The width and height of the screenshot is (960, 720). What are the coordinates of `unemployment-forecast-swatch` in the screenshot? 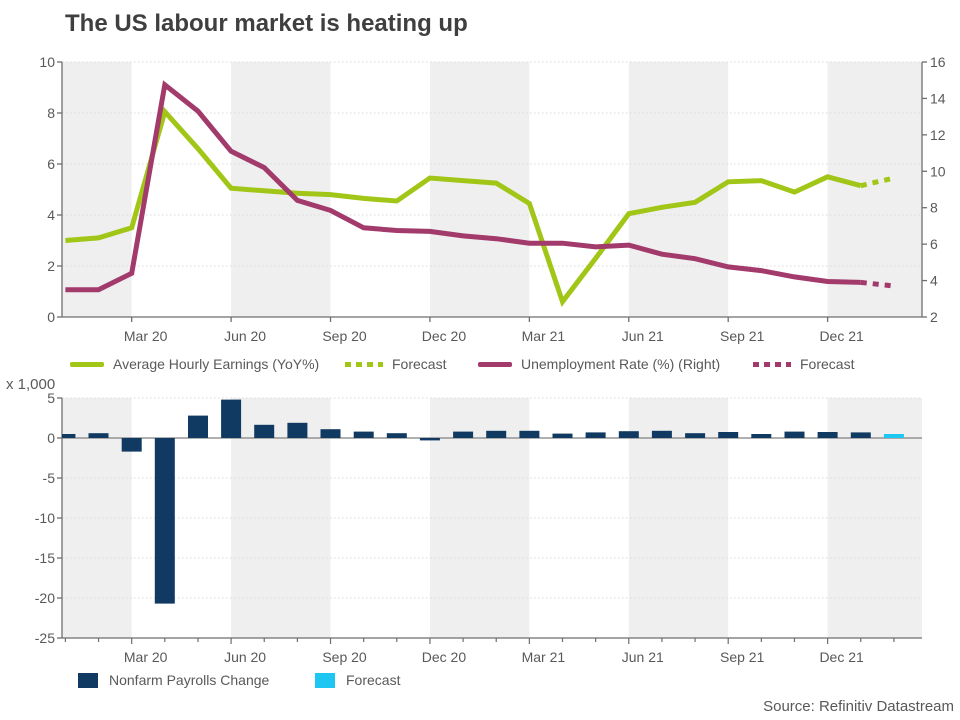 It's located at (772, 364).